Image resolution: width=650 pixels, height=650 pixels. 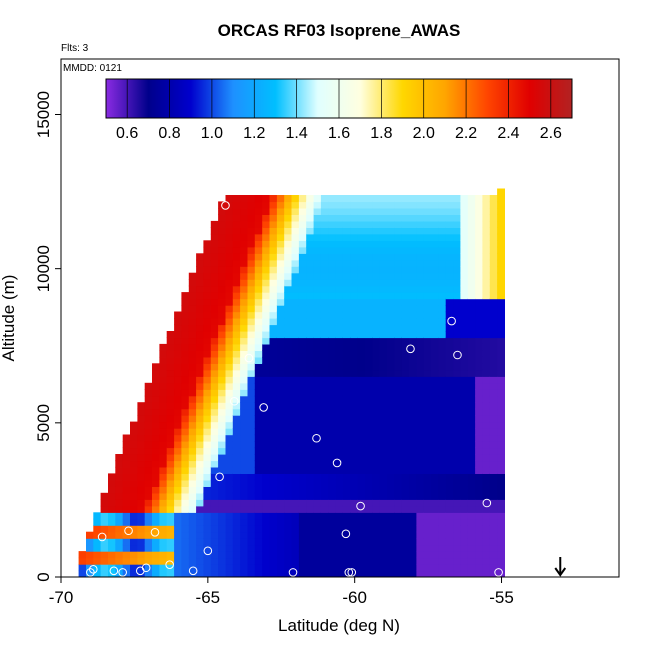 I want to click on colorbar-tick-label: 1.4, so click(x=297, y=133).